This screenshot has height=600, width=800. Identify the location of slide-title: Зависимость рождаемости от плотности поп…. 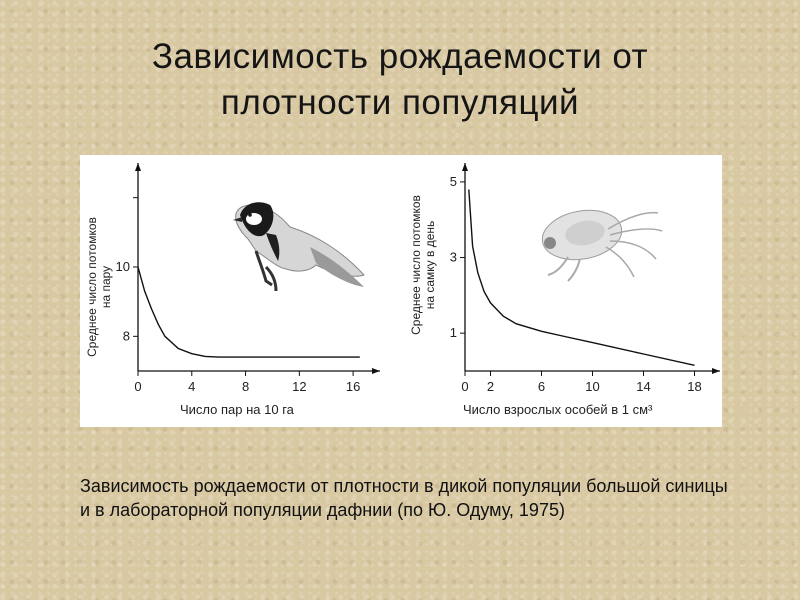
(400, 80).